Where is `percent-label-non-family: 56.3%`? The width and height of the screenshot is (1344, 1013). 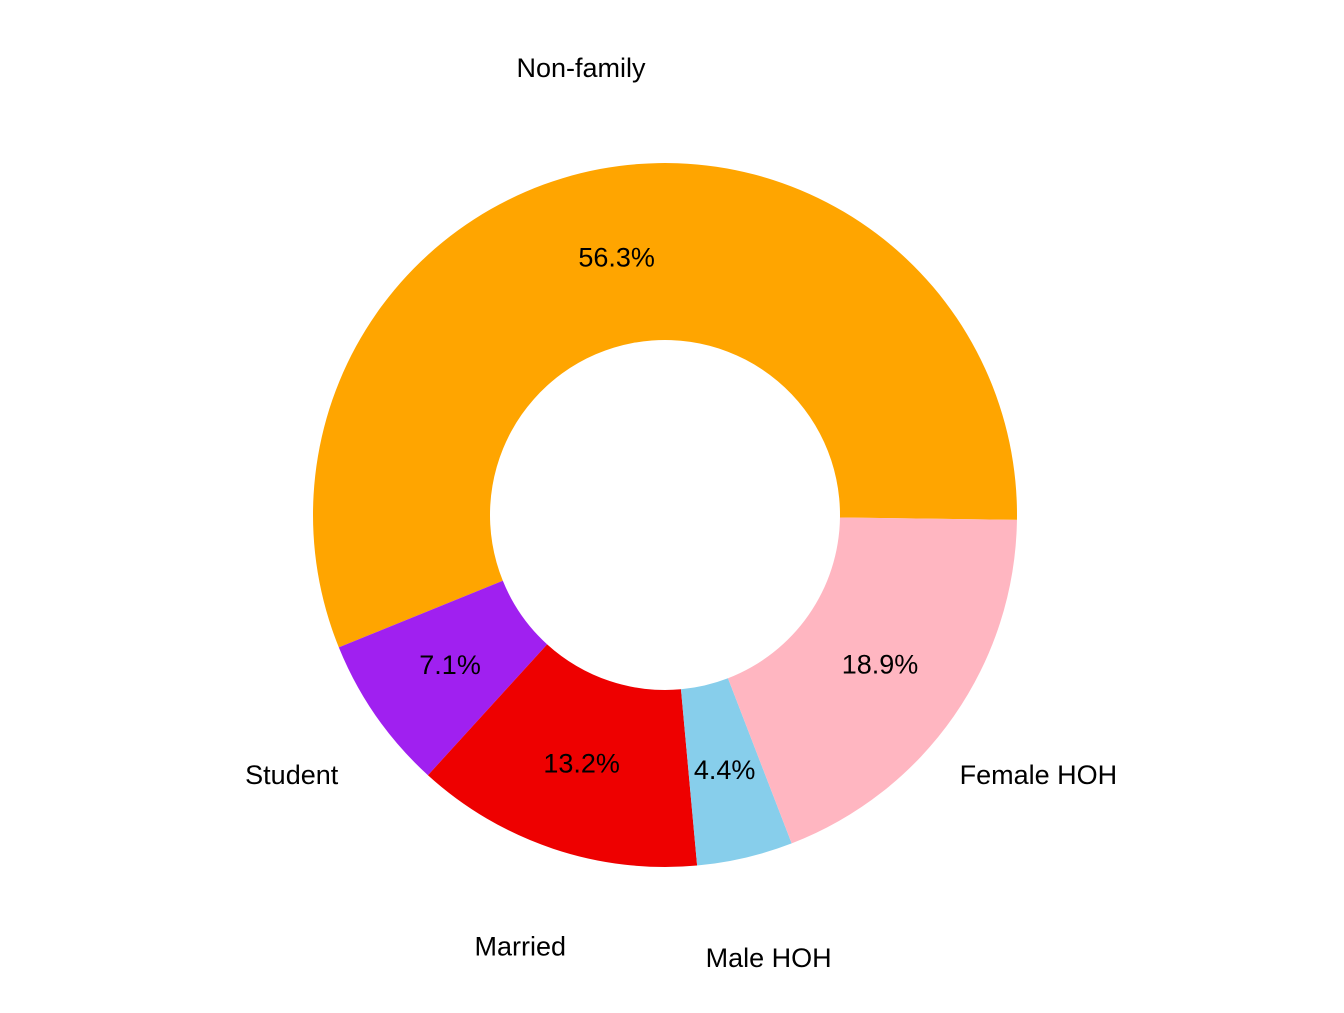
percent-label-non-family: 56.3% is located at coordinates (616, 258).